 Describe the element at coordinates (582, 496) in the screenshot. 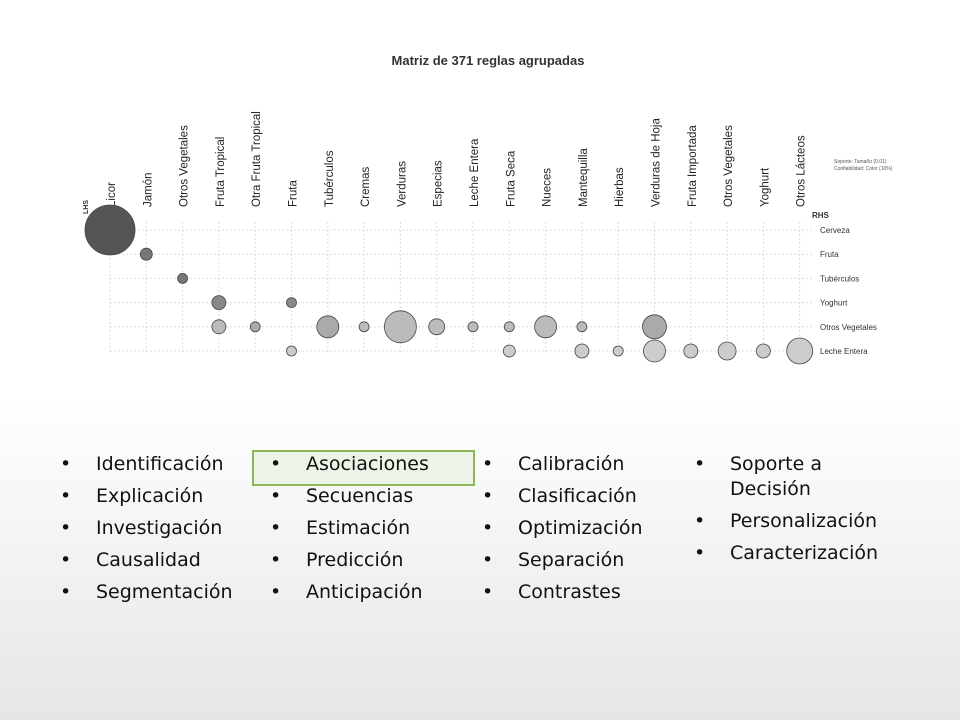

I see `bullet-item: Clasificación` at that location.